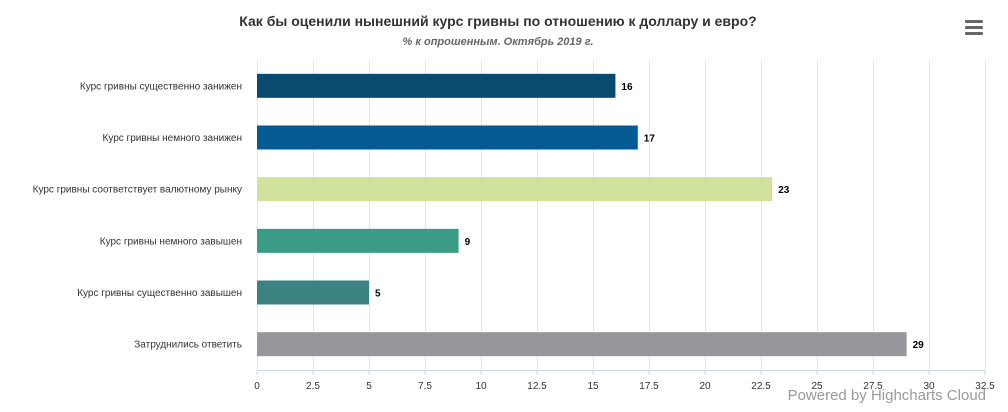 The height and width of the screenshot is (412, 1008). I want to click on category-label: Курс гривны немного занижен, so click(173, 138).